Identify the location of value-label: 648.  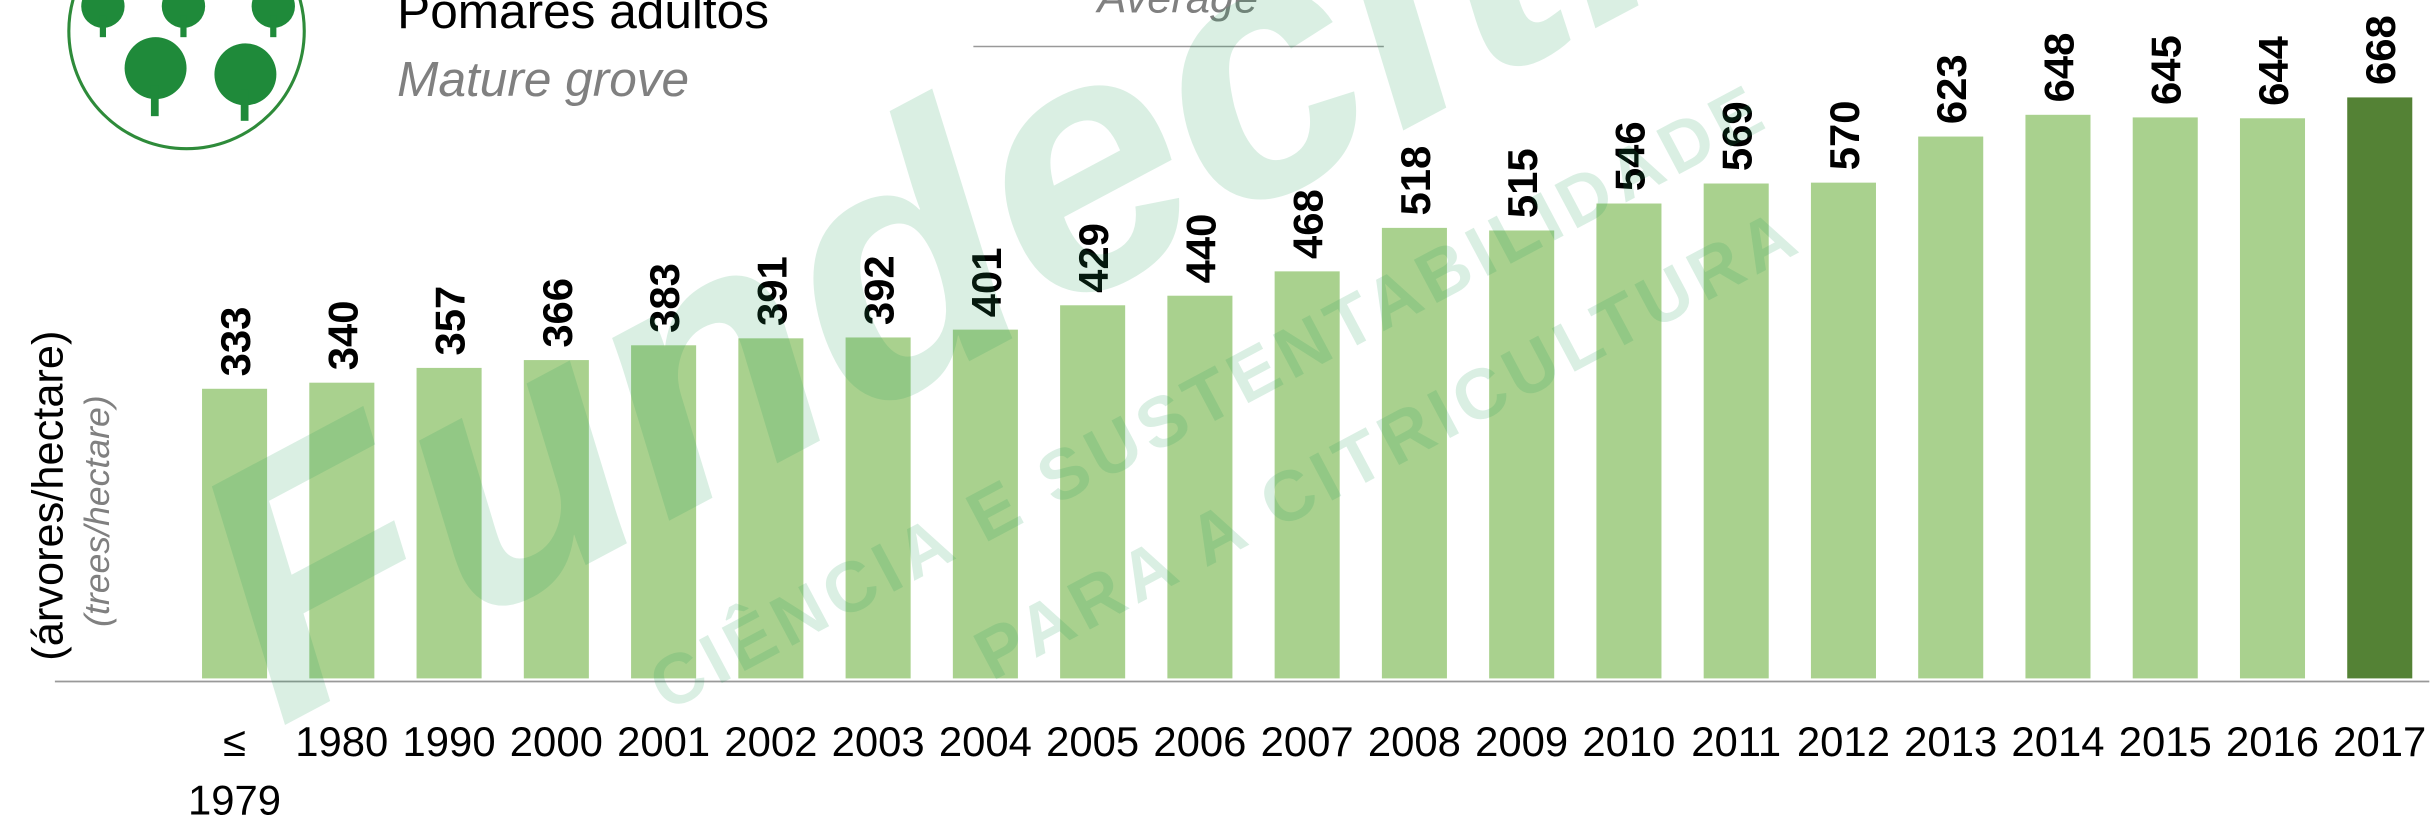
(2058, 68).